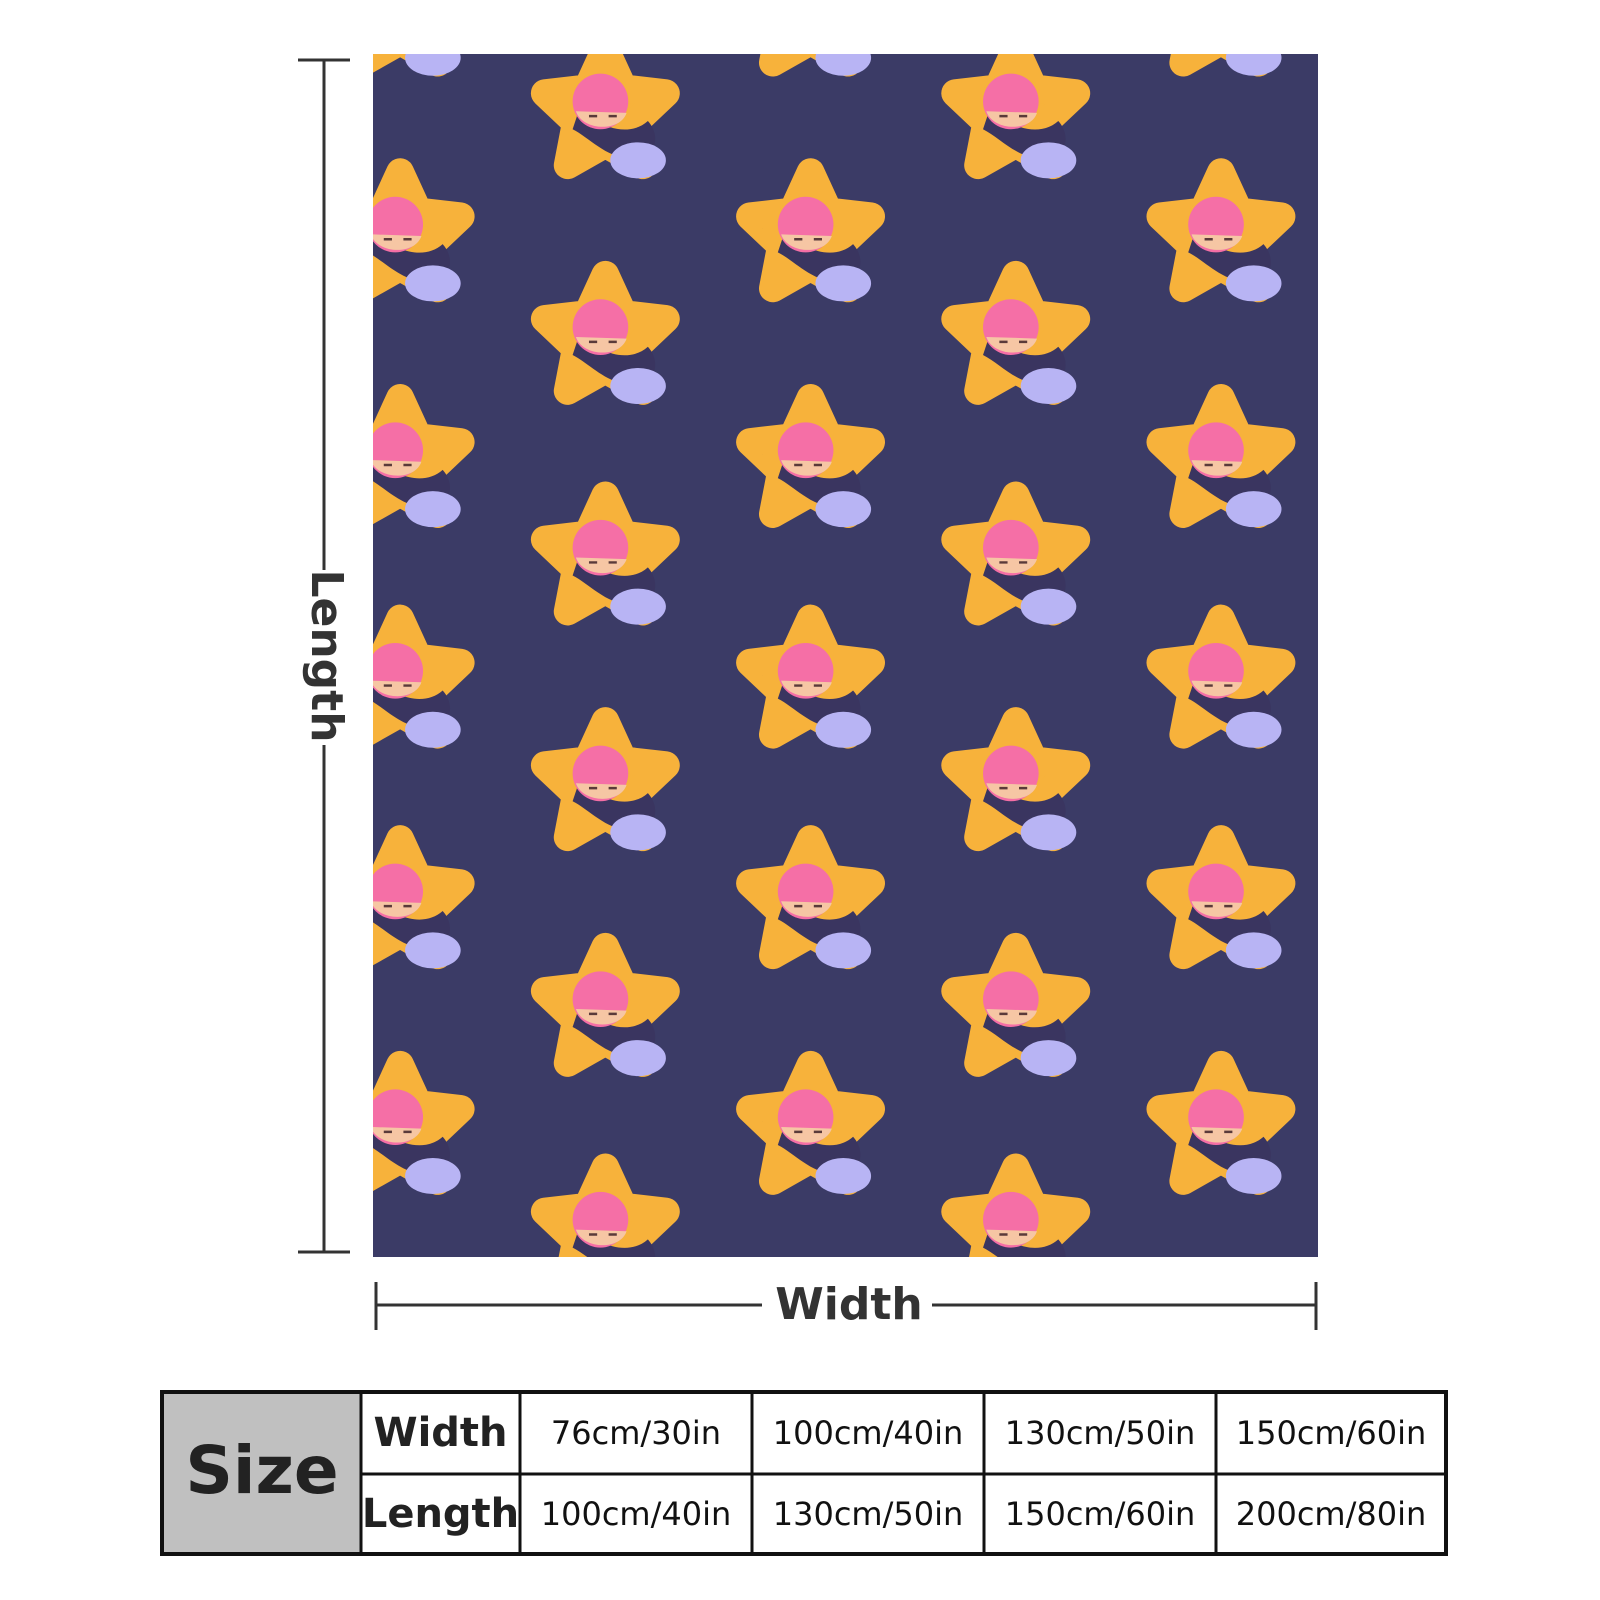  I want to click on width-dimension, so click(846, 1306).